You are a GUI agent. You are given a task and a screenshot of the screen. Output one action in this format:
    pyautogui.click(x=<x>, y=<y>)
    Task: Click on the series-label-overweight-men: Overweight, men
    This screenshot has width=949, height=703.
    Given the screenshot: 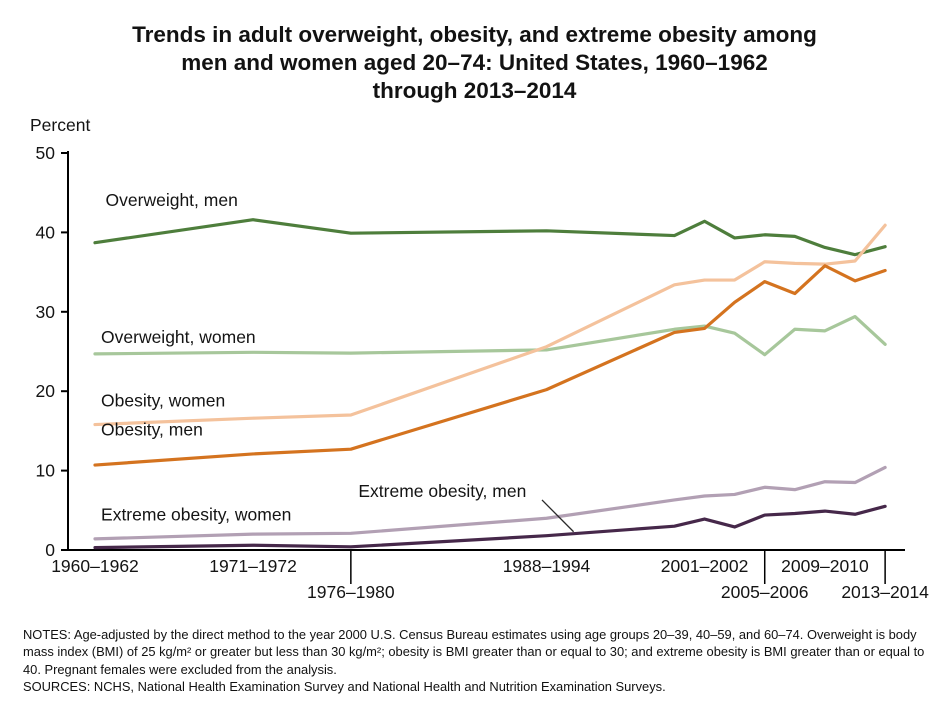 What is the action you would take?
    pyautogui.click(x=172, y=200)
    